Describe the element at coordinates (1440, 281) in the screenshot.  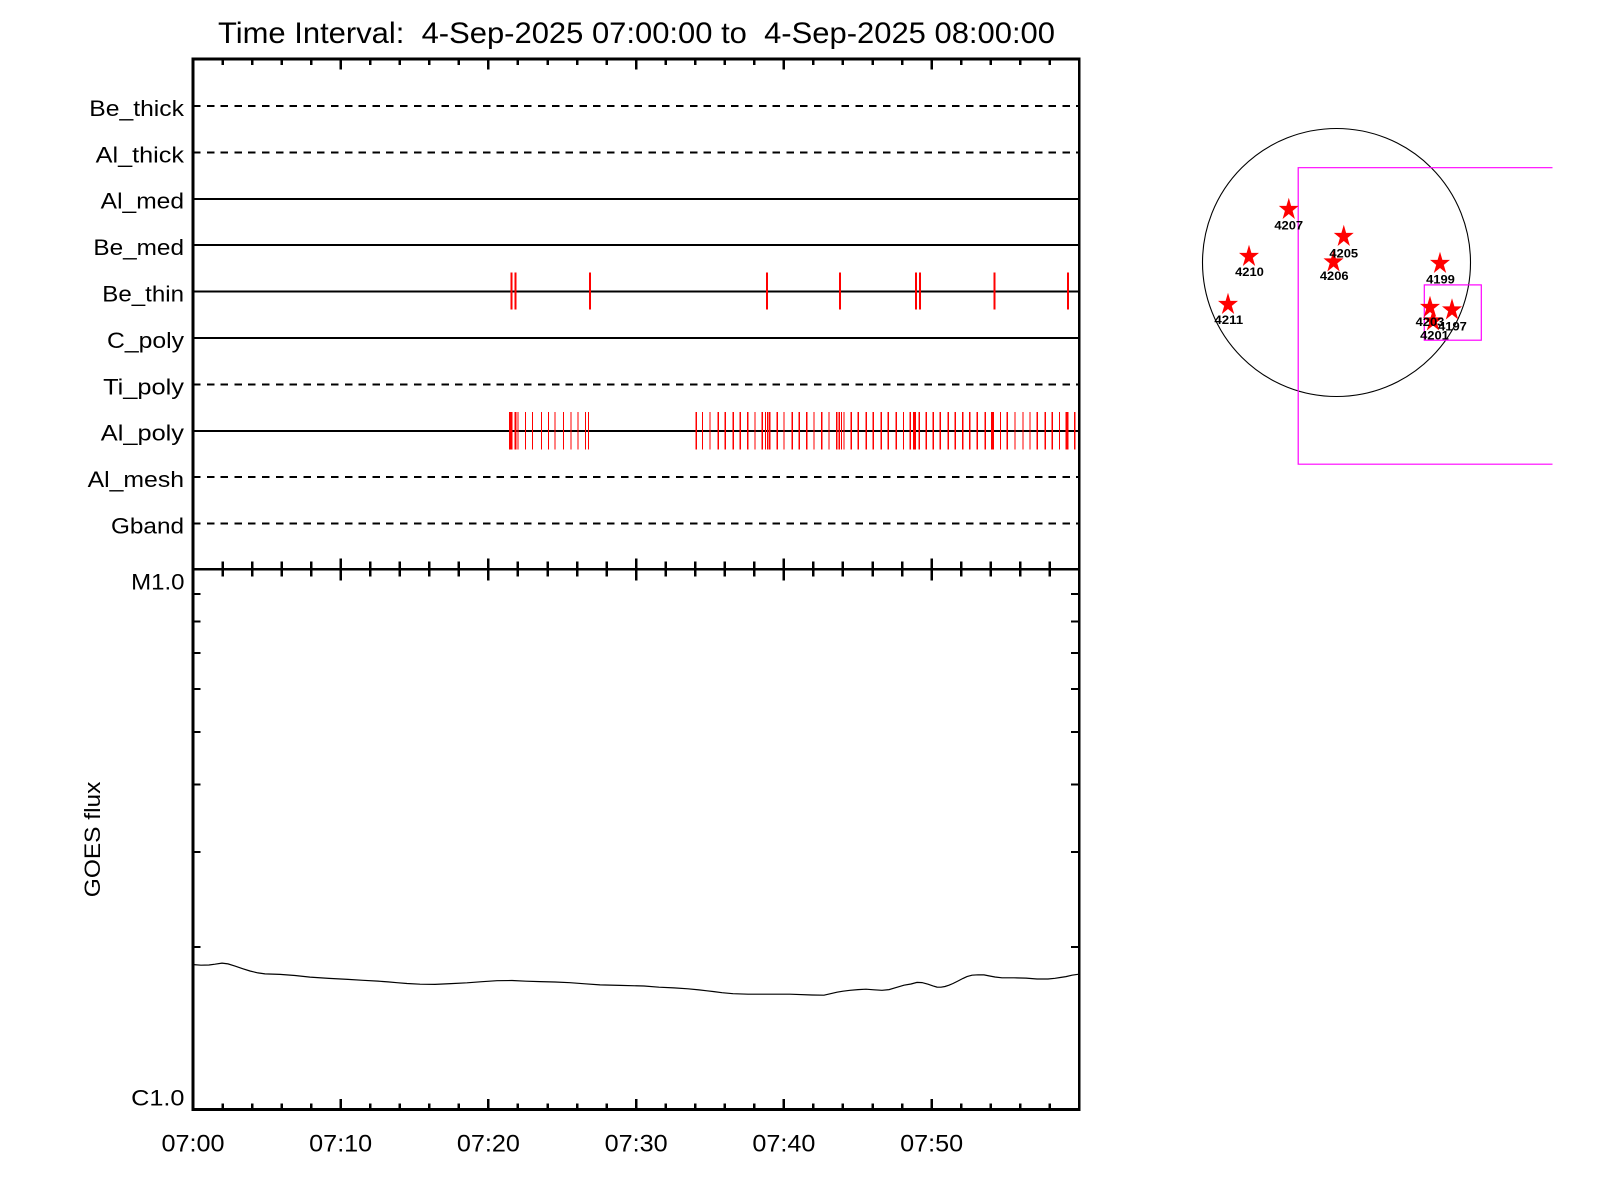
I see `svg-text: 4199` at that location.